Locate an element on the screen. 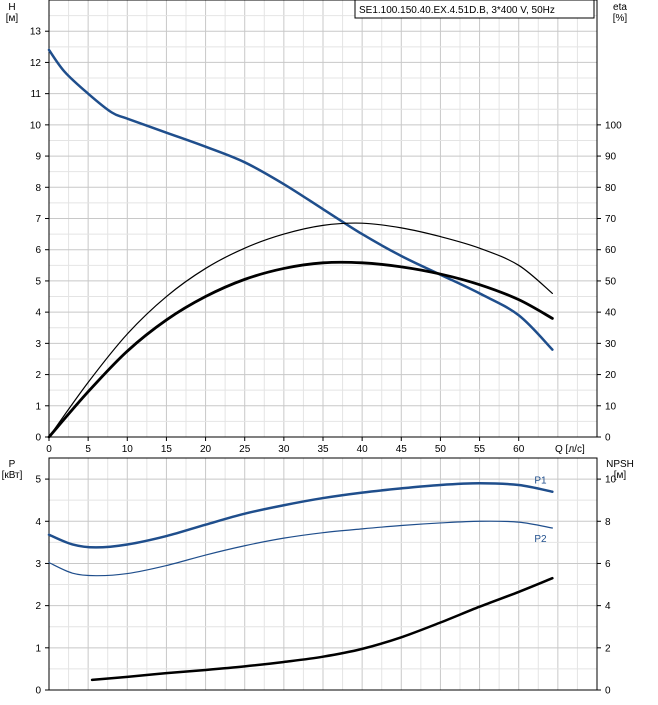  x-tick-label: 50 is located at coordinates (441, 449).